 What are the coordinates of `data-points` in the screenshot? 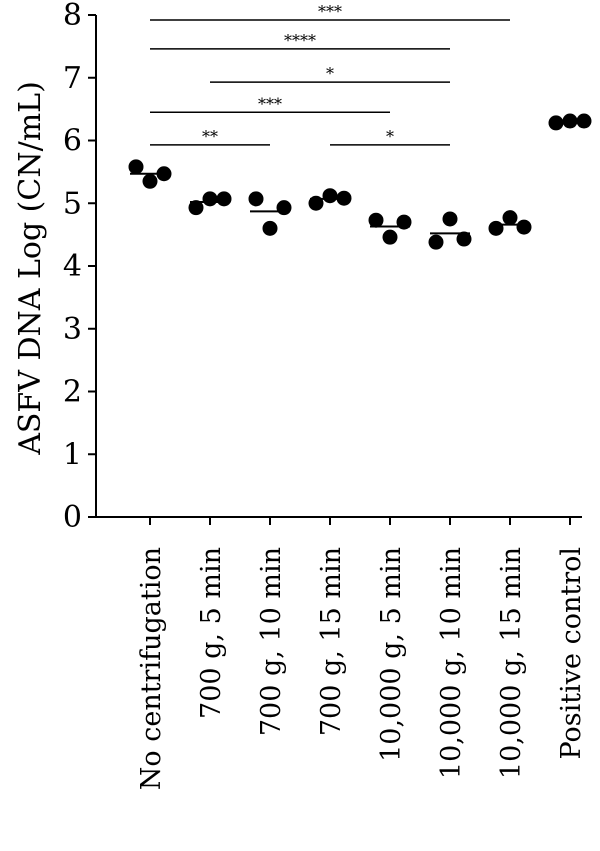 It's located at (360, 181).